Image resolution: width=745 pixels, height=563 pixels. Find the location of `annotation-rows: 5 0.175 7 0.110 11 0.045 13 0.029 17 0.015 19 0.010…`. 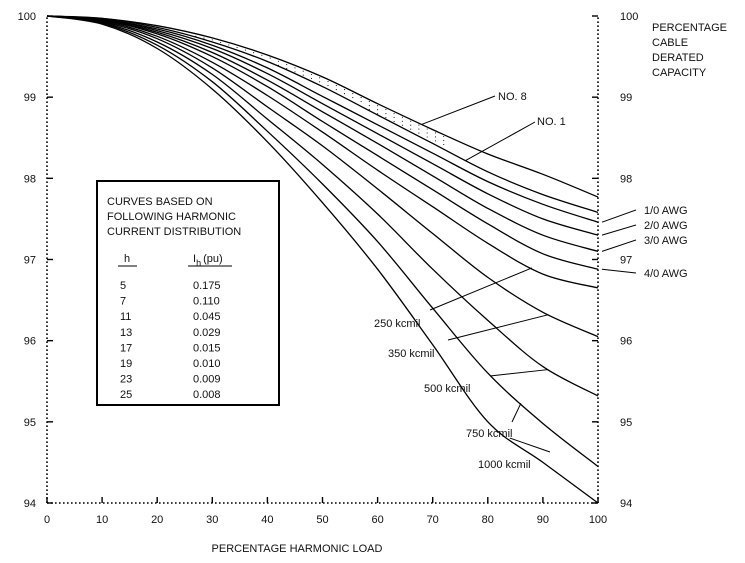

annotation-rows: 5 0.175 7 0.110 11 0.045 13 0.029 17 0.015 19 0.010… is located at coordinates (170, 340).